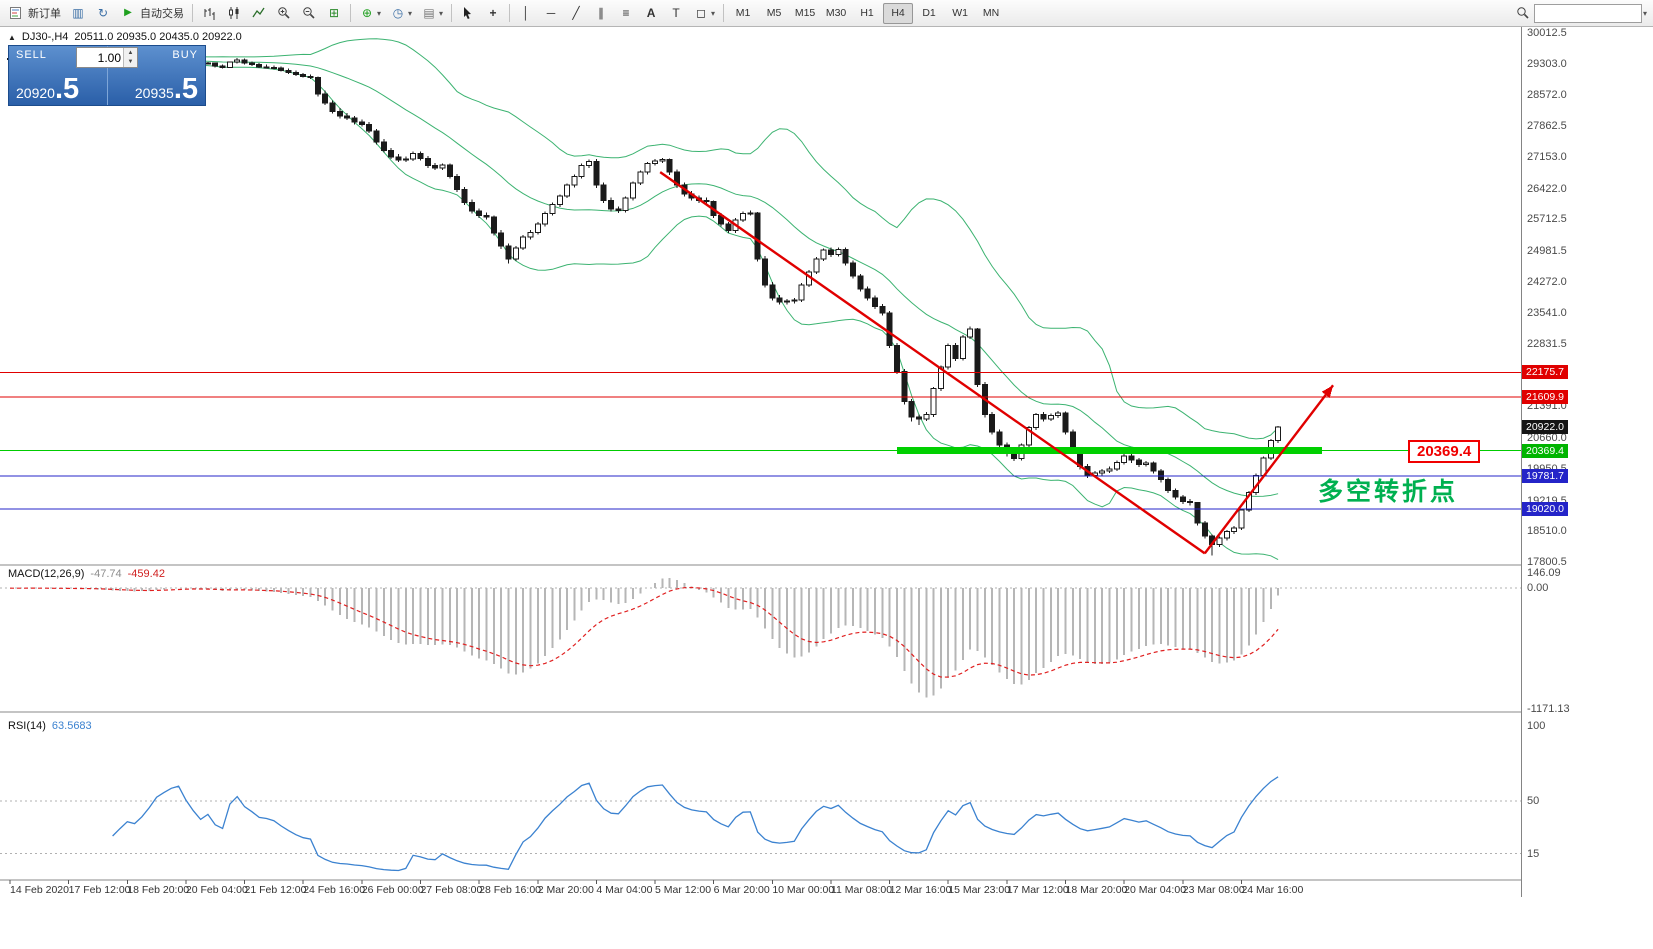  I want to click on volume-down-button: ▼, so click(130, 62).